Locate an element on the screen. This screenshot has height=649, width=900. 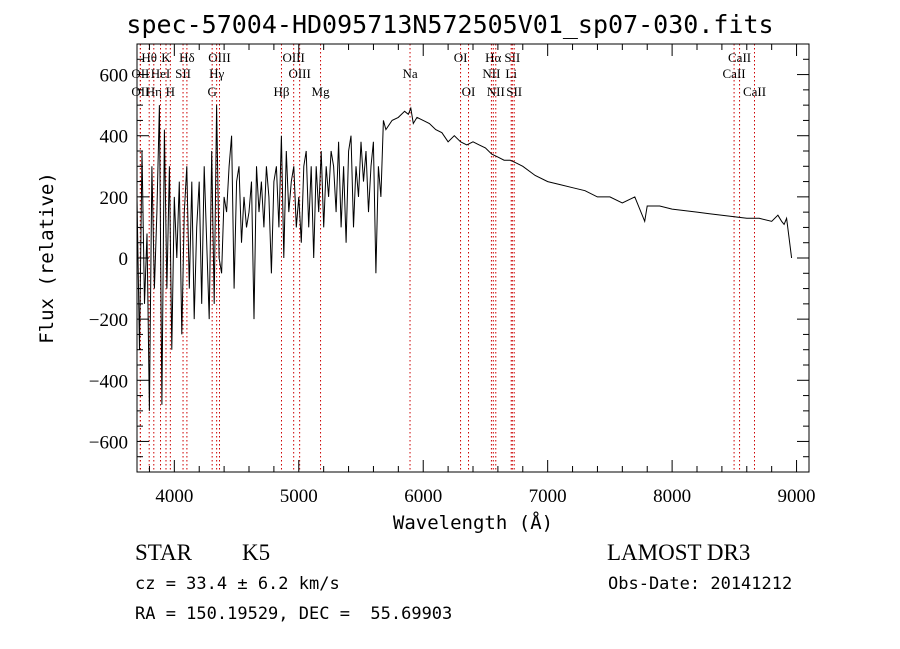
spectral-line-label: OII is located at coordinates (140, 91).